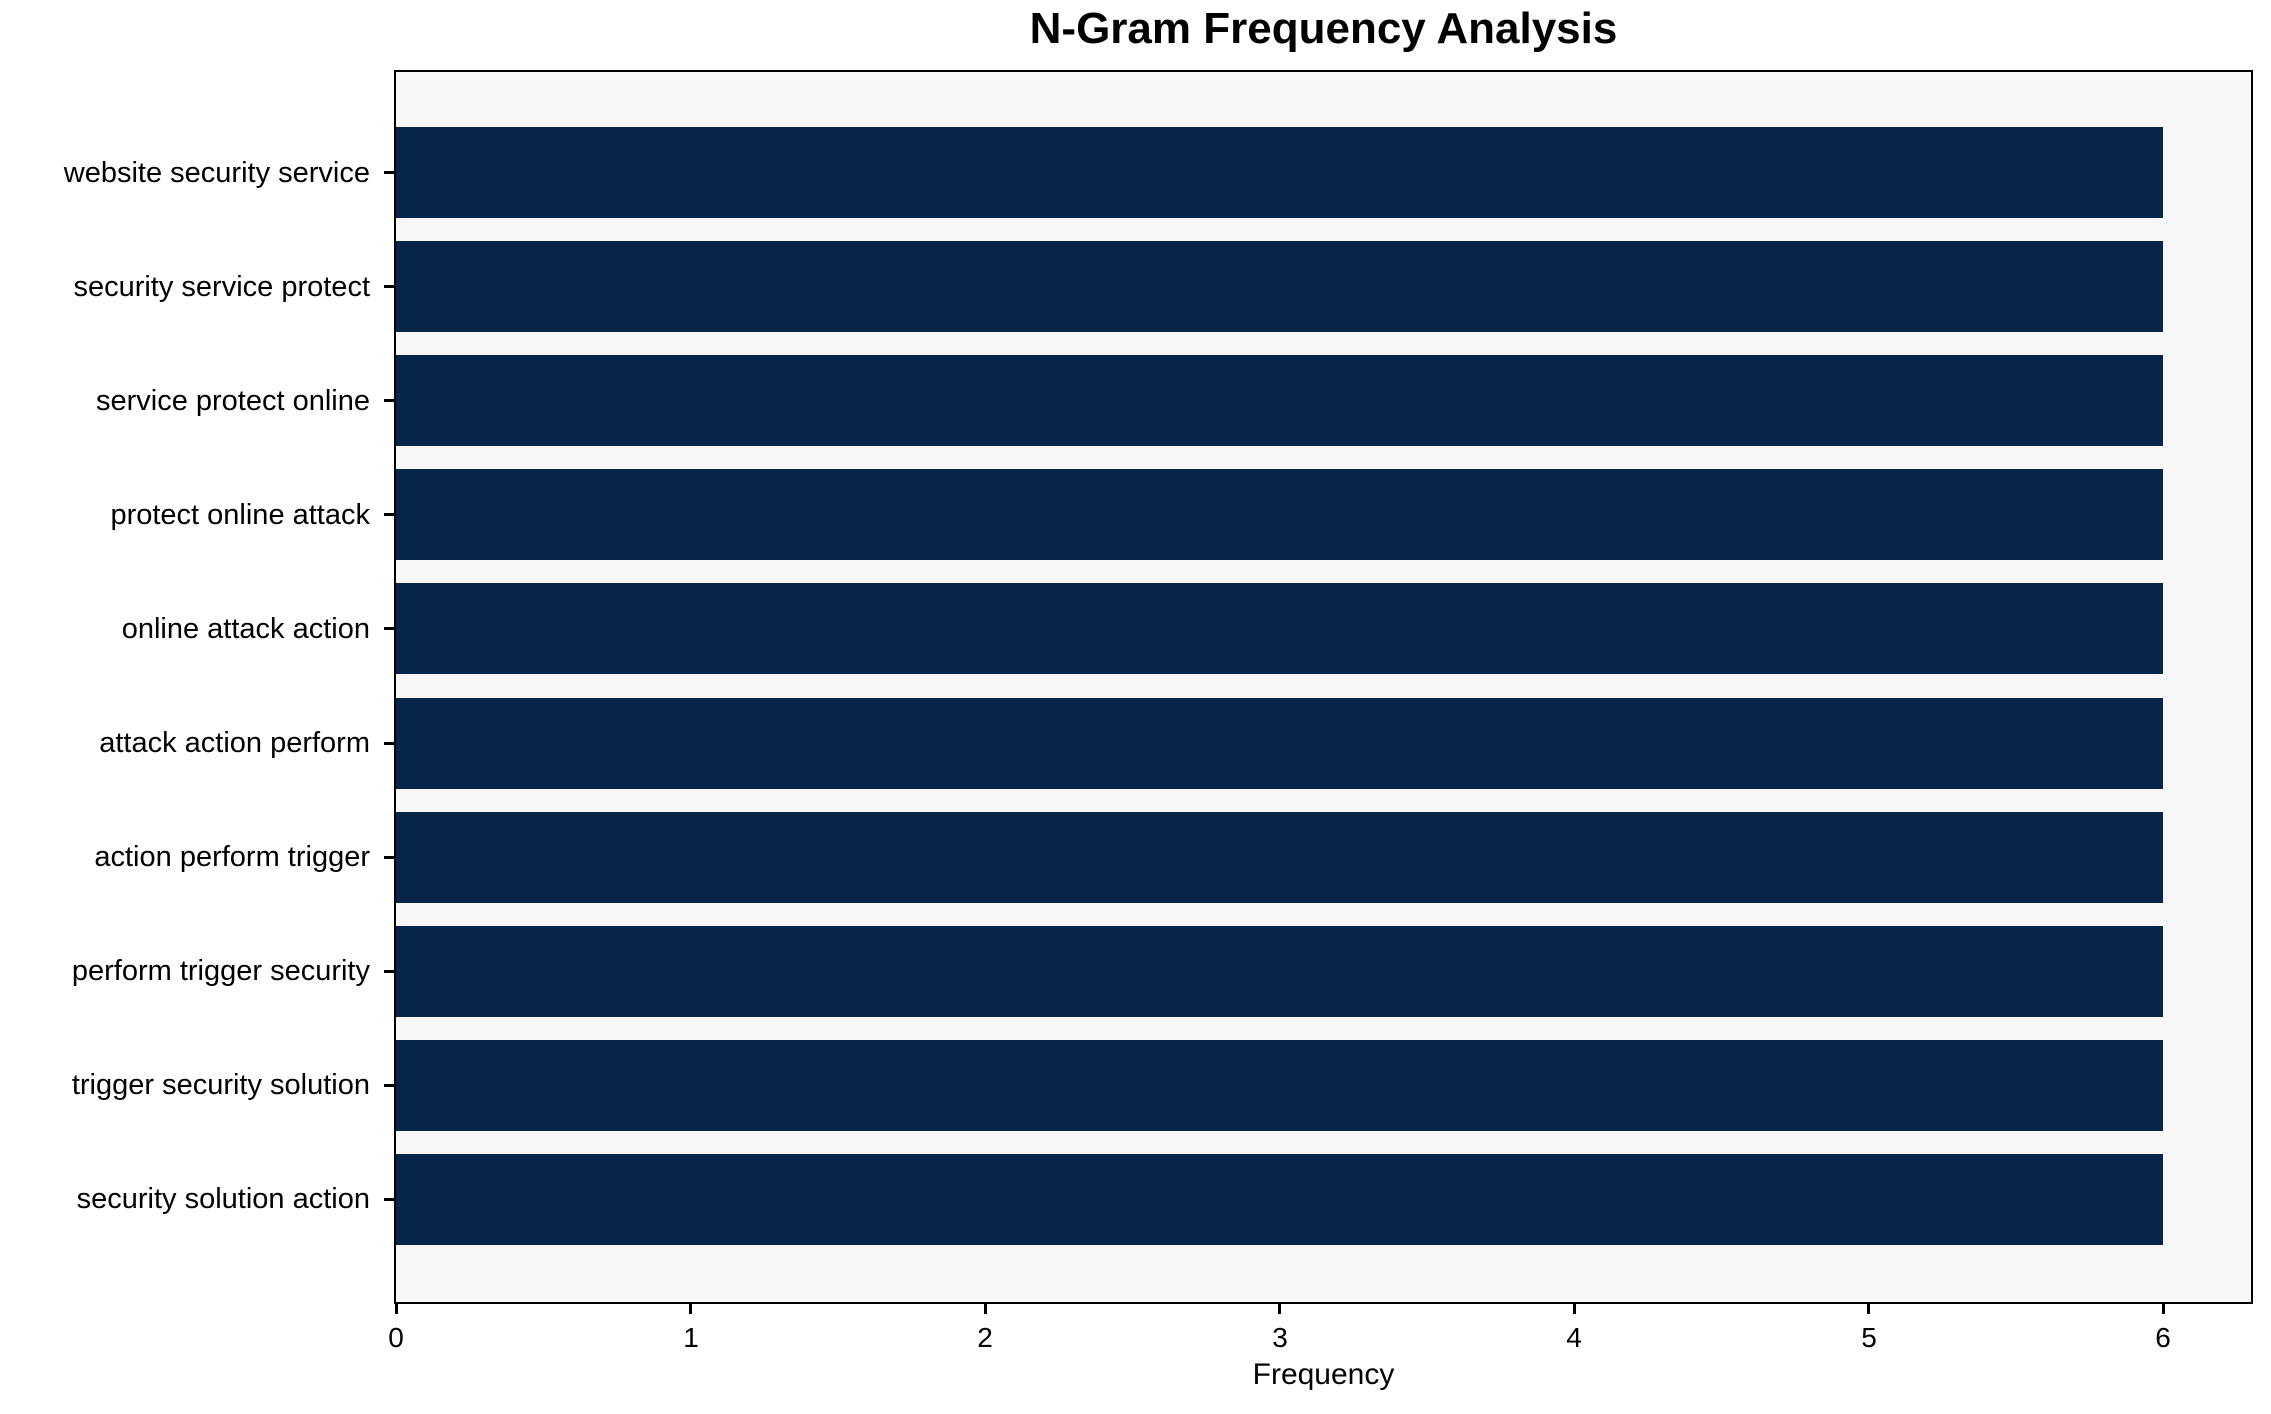 The height and width of the screenshot is (1414, 2271). I want to click on bar-attack-action-perform, so click(1279, 743).